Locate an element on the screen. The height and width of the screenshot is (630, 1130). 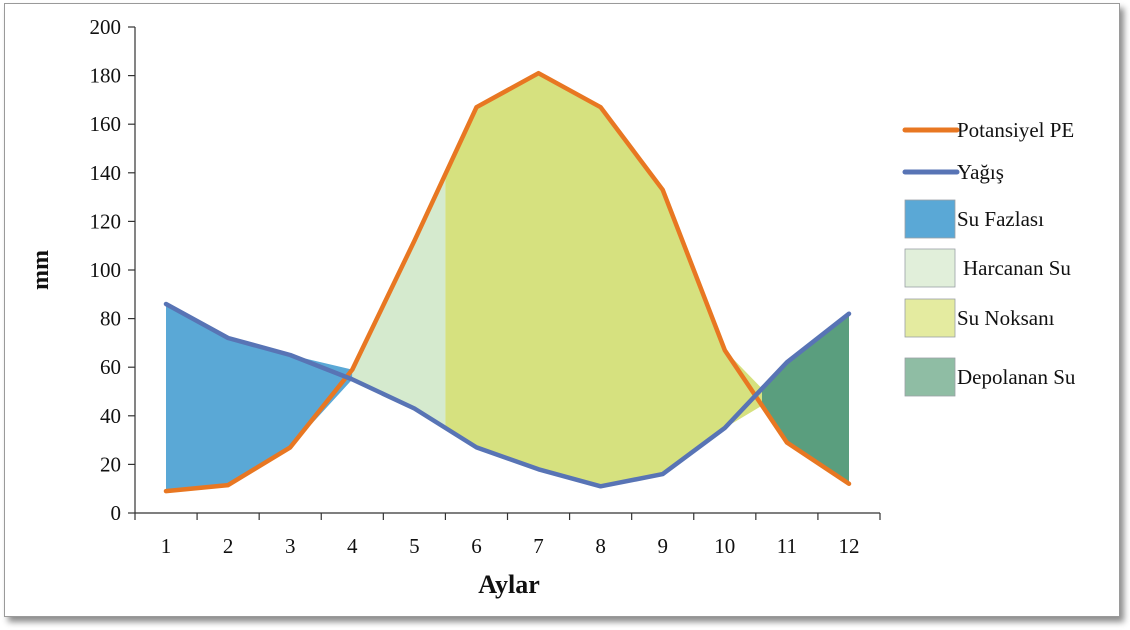
area-depolanan-su is located at coordinates (805, 398).